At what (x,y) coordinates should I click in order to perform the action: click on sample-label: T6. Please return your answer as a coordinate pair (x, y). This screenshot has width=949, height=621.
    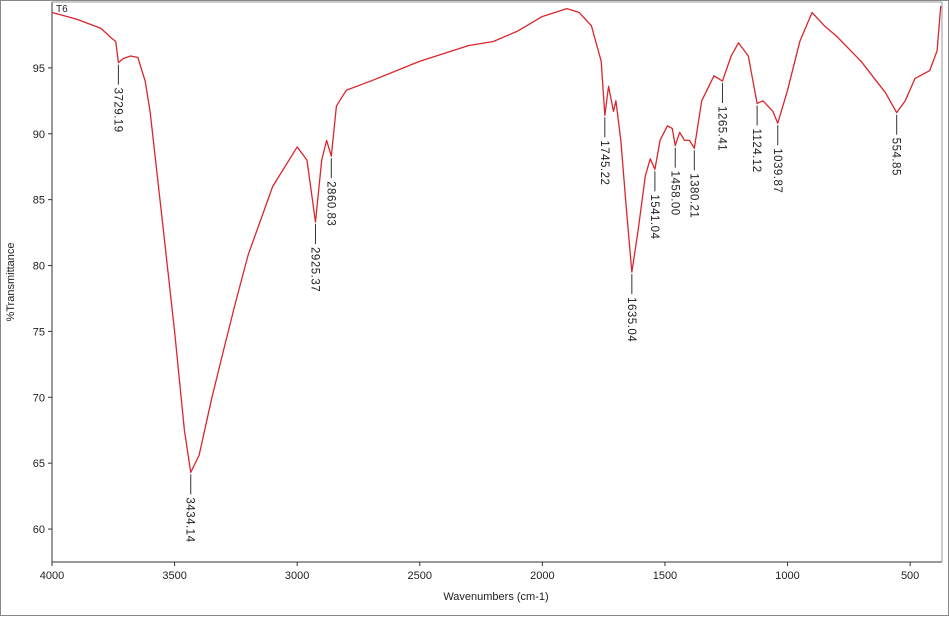
    Looking at the image, I should click on (62, 9).